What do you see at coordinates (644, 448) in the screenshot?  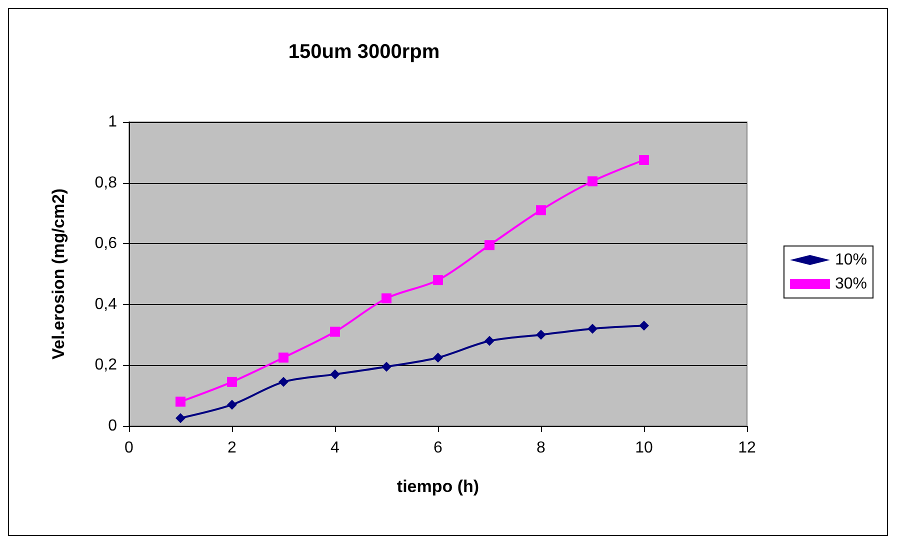 I see `x-tick-label: 10` at bounding box center [644, 448].